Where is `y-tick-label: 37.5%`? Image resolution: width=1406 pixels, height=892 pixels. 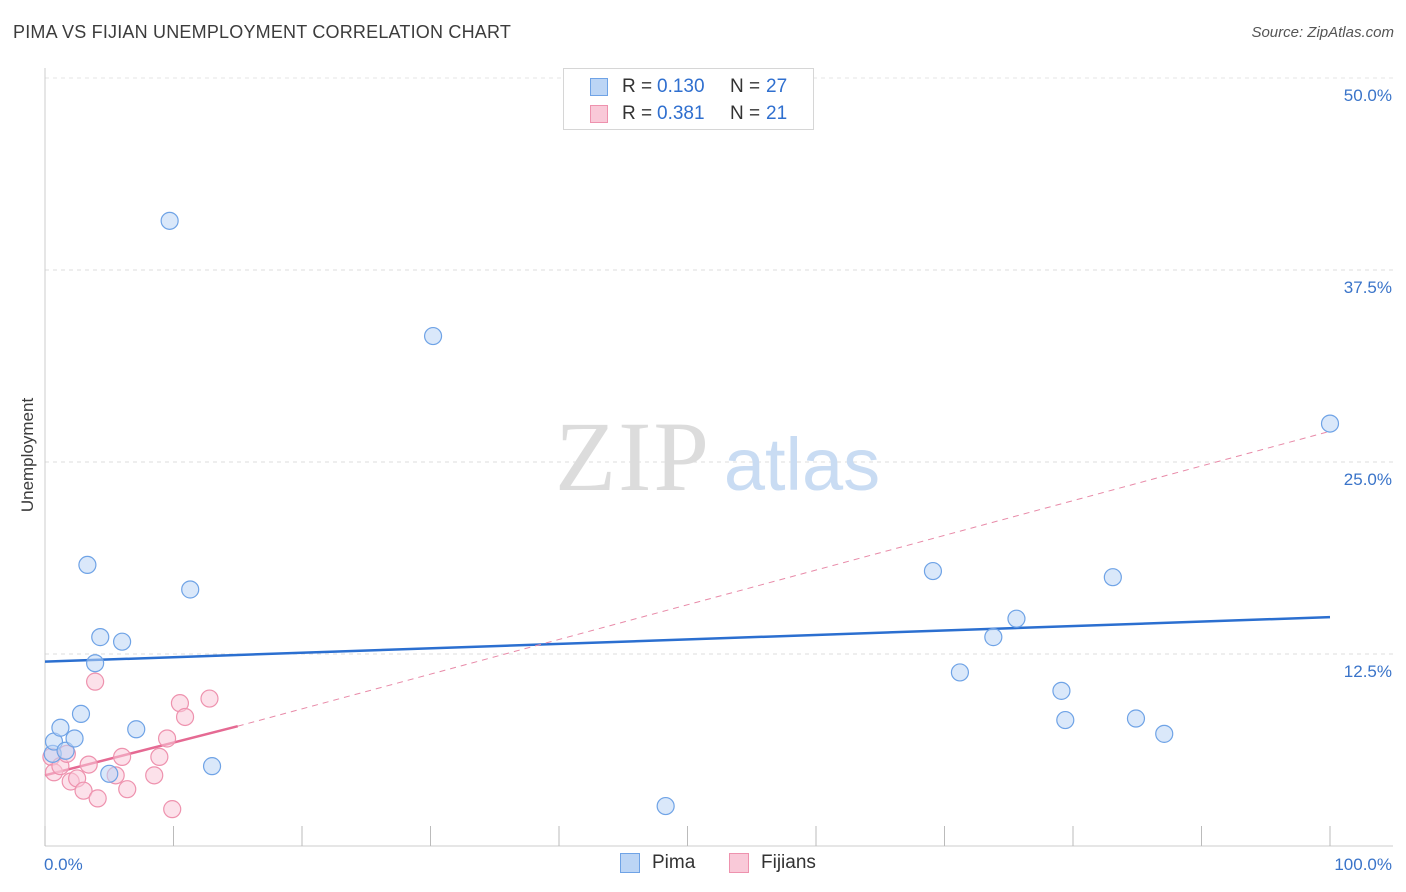
y-tick-label: 37.5% is located at coordinates (1368, 287).